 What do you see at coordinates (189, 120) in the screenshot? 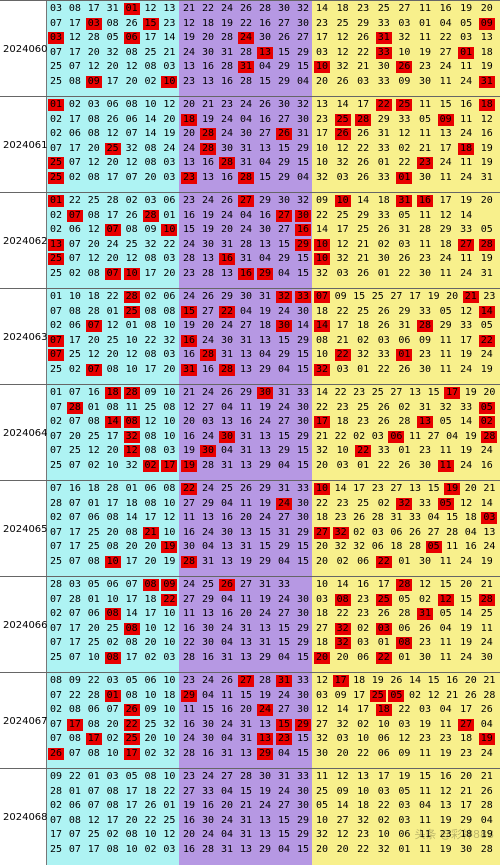
I see `number-cell-highlighted: 18` at bounding box center [189, 120].